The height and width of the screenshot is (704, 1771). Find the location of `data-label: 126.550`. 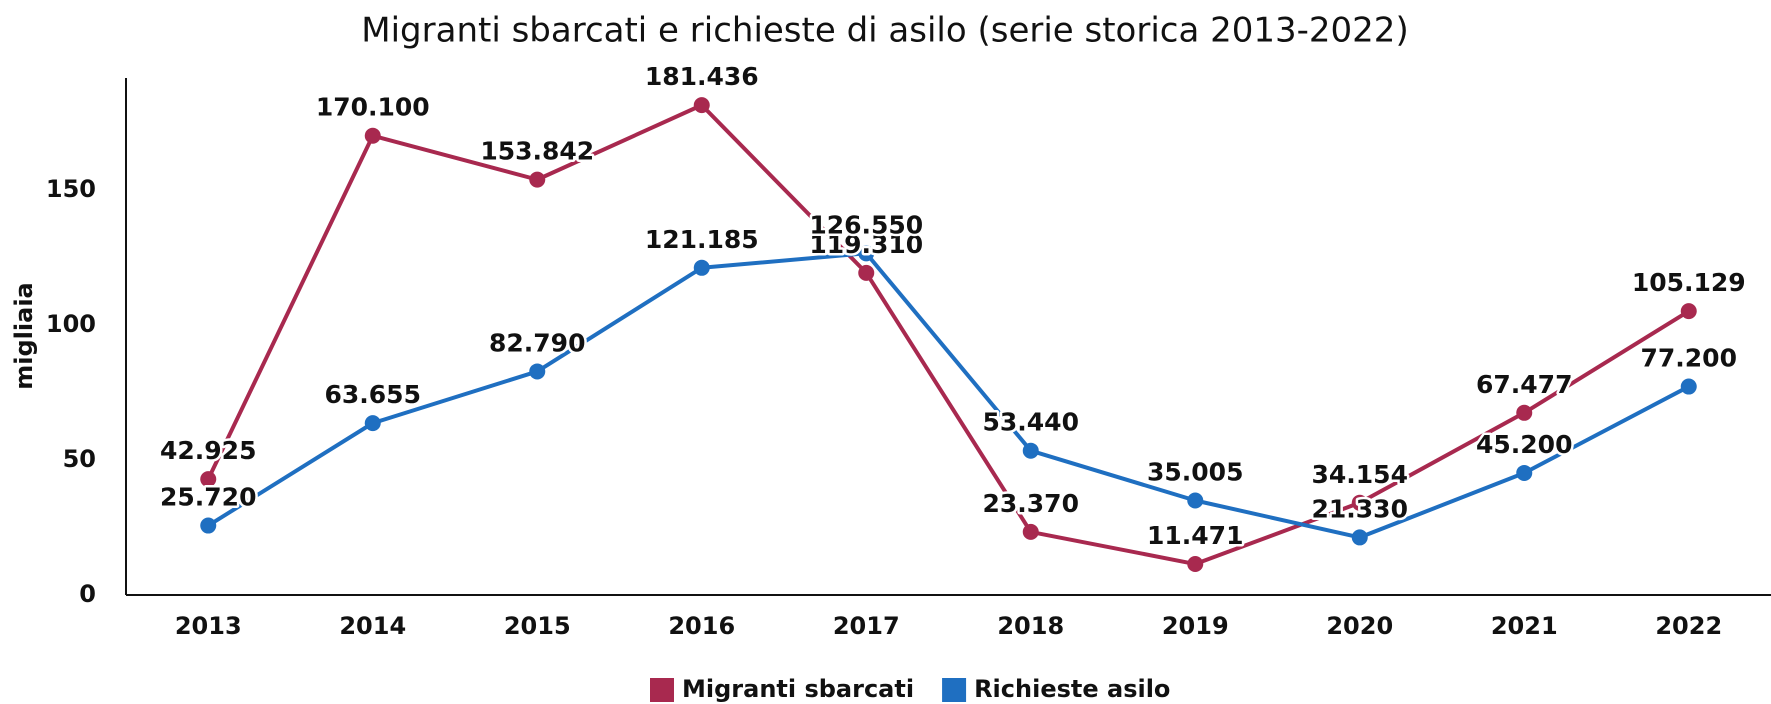

data-label: 126.550 is located at coordinates (866, 224).